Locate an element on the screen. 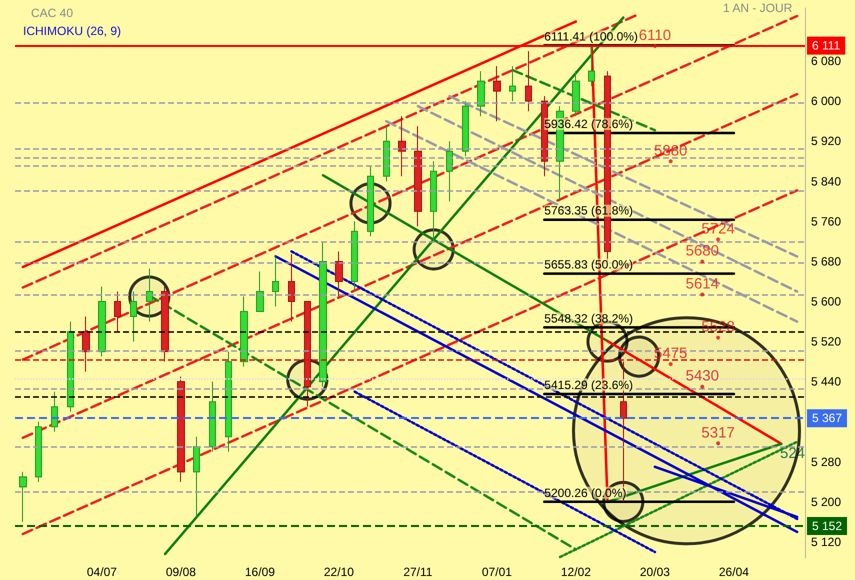  x-tick-label: 22/10 is located at coordinates (339, 572).